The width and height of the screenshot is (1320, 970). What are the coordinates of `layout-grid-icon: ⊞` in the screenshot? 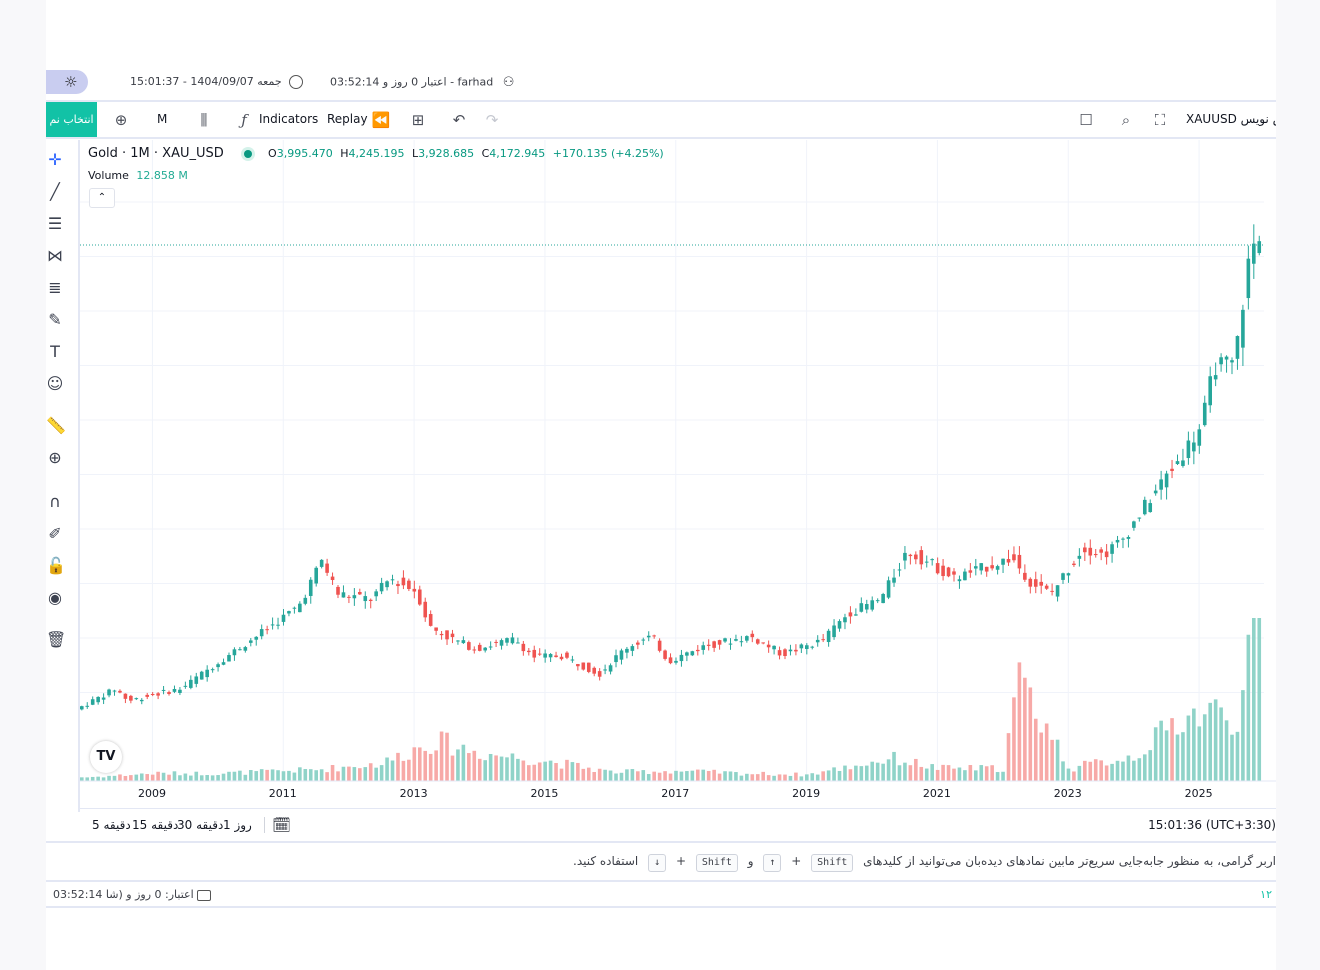 It's located at (418, 120).